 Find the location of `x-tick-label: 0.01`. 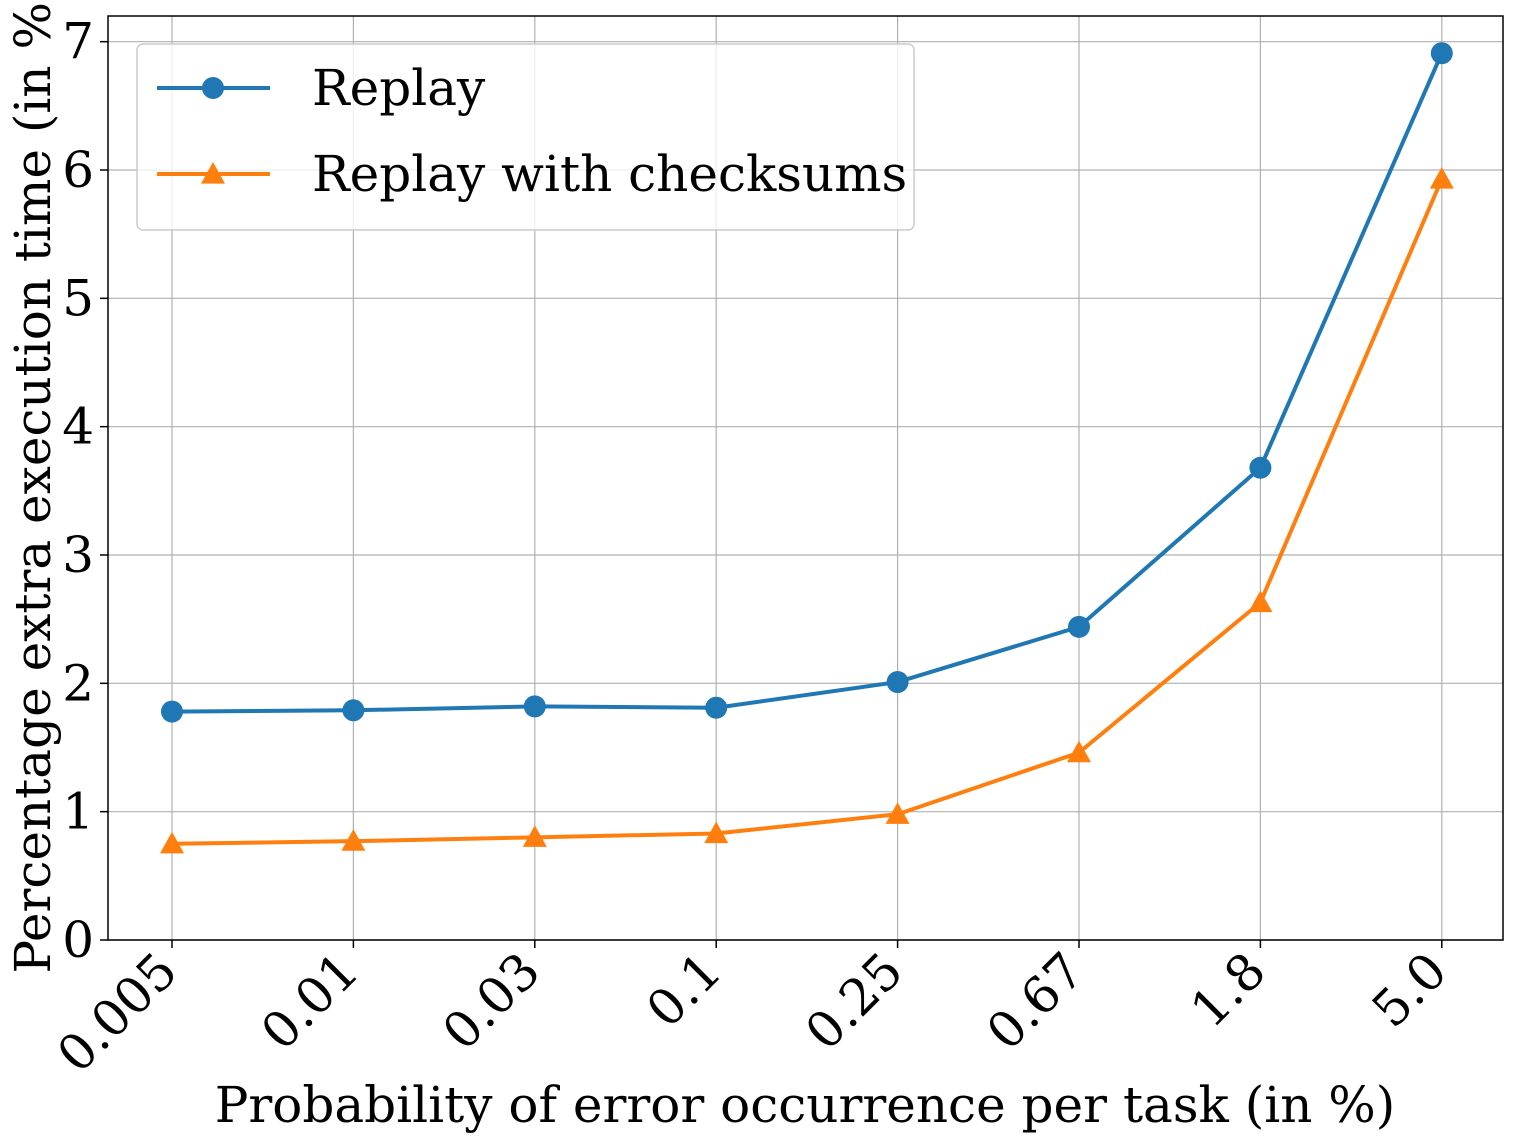

x-tick-label: 0.01 is located at coordinates (310, 1001).